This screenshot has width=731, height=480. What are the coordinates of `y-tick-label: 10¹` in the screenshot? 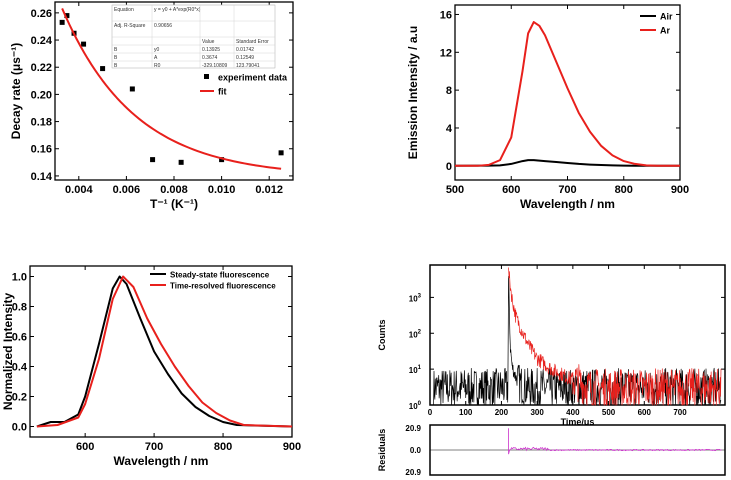 It's located at (415, 370).